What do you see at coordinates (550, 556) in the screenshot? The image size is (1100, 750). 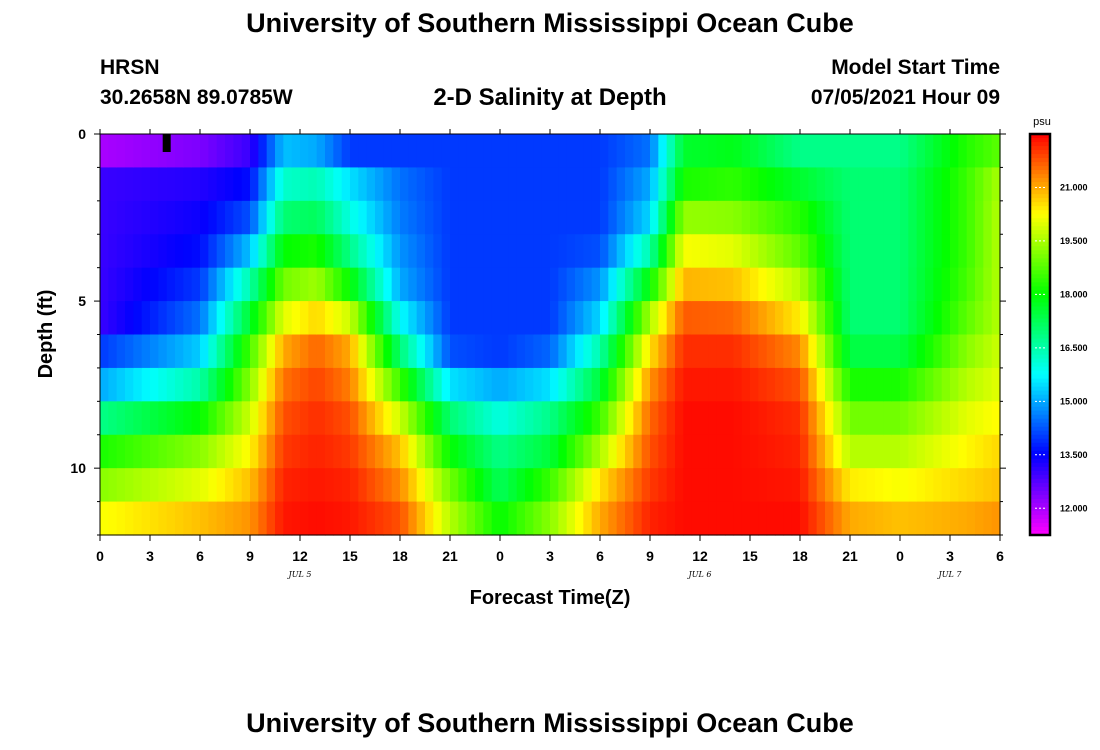 I see `x-tick-label: 3` at bounding box center [550, 556].